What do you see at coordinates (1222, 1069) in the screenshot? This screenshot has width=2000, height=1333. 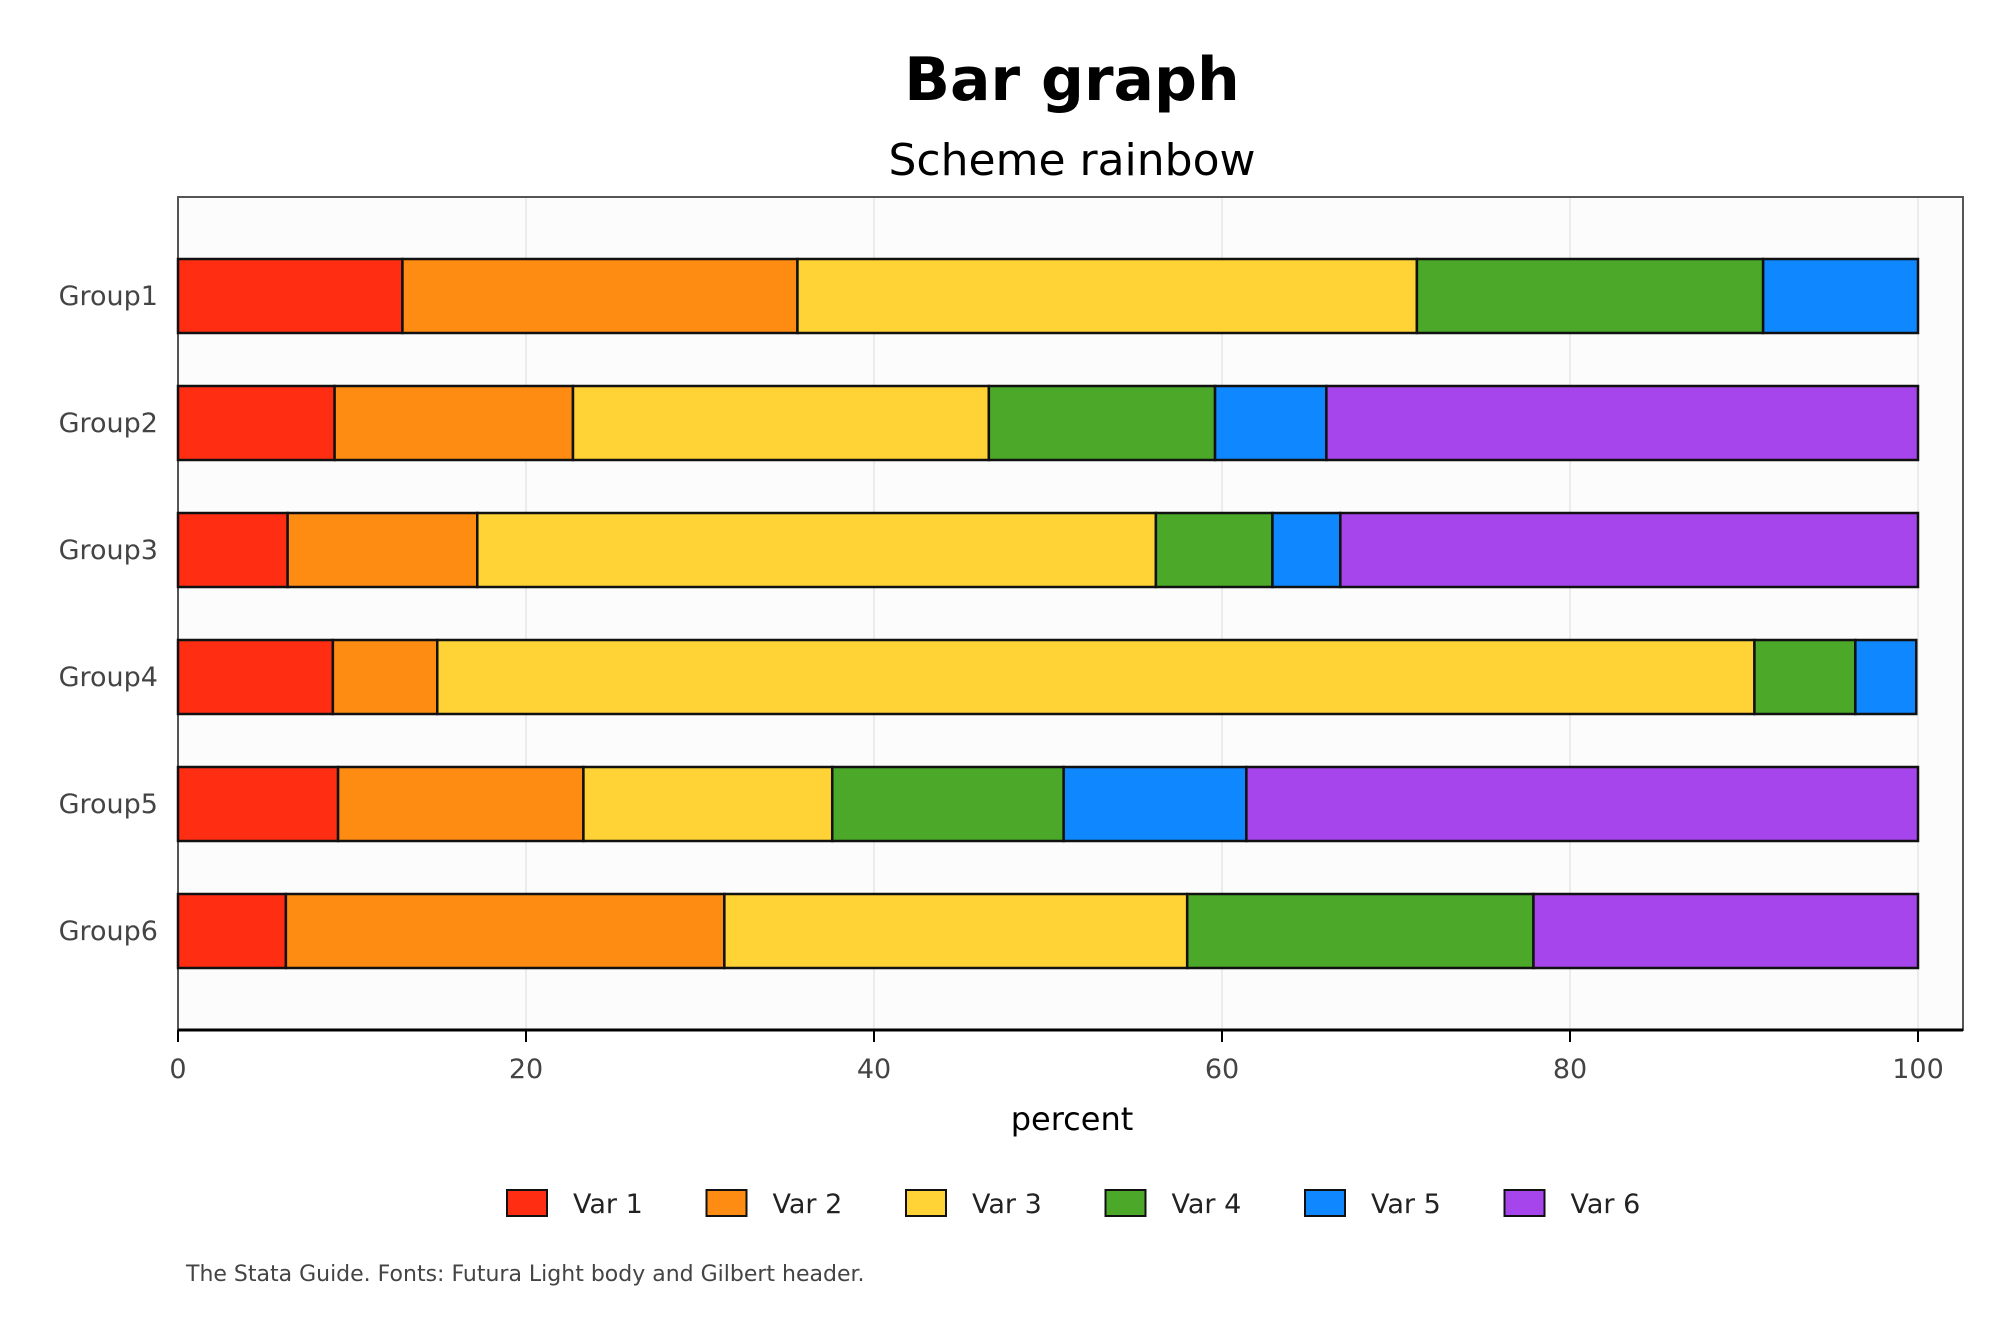 I see `x-tick-label: 60` at bounding box center [1222, 1069].